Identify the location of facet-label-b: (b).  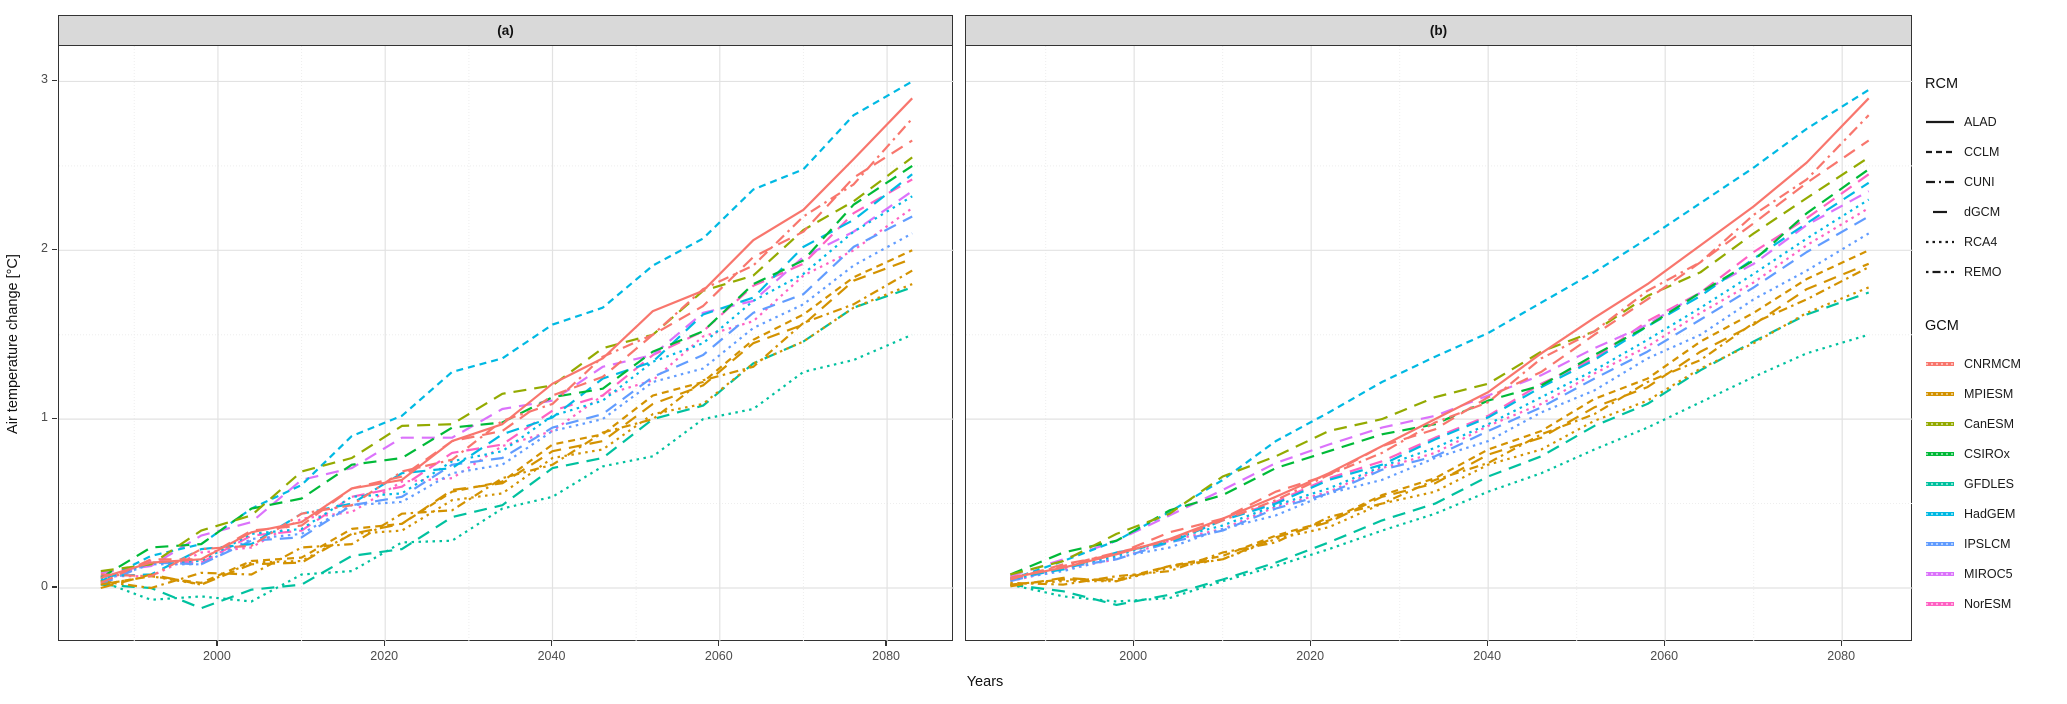
(1438, 30).